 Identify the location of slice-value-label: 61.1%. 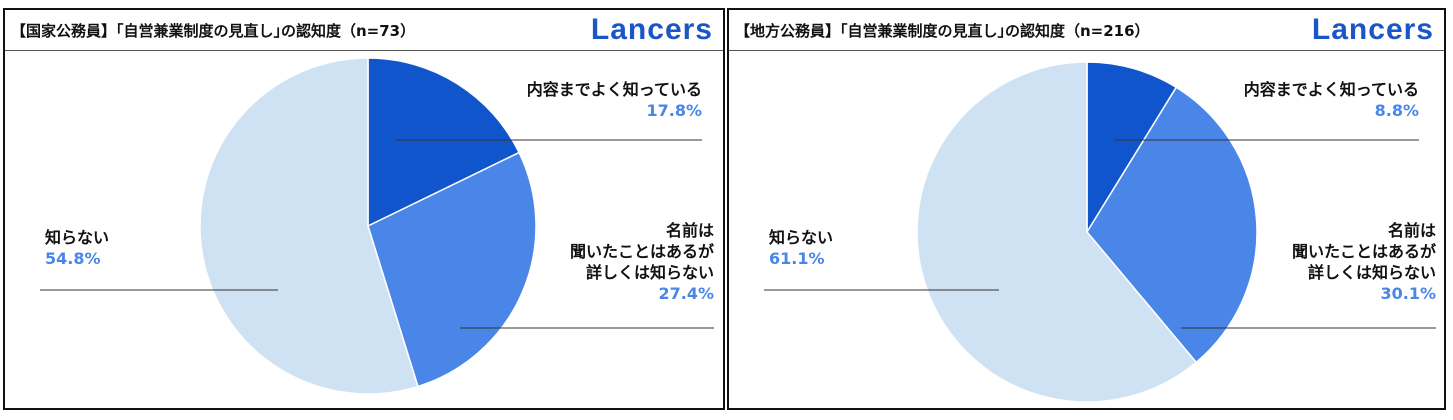
(797, 258).